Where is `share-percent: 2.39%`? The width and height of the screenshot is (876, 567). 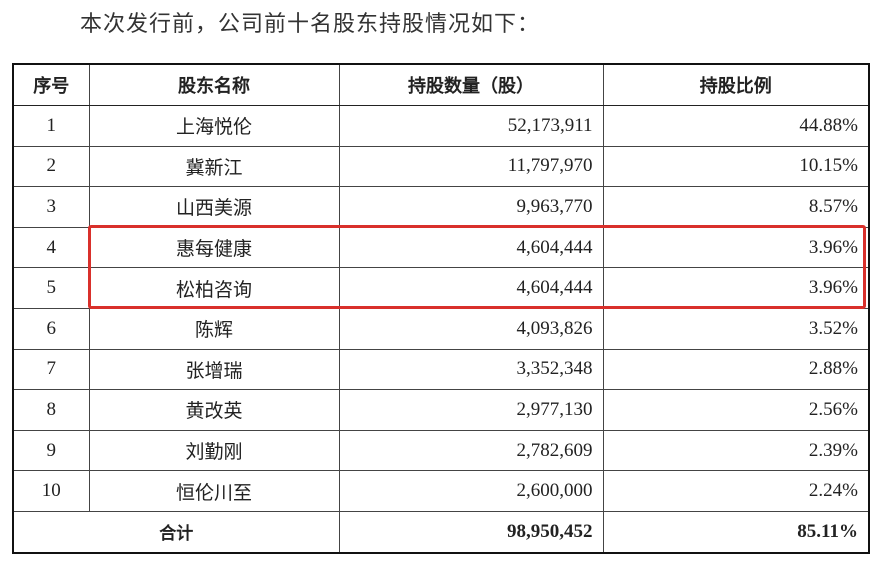
share-percent: 2.39% is located at coordinates (736, 450).